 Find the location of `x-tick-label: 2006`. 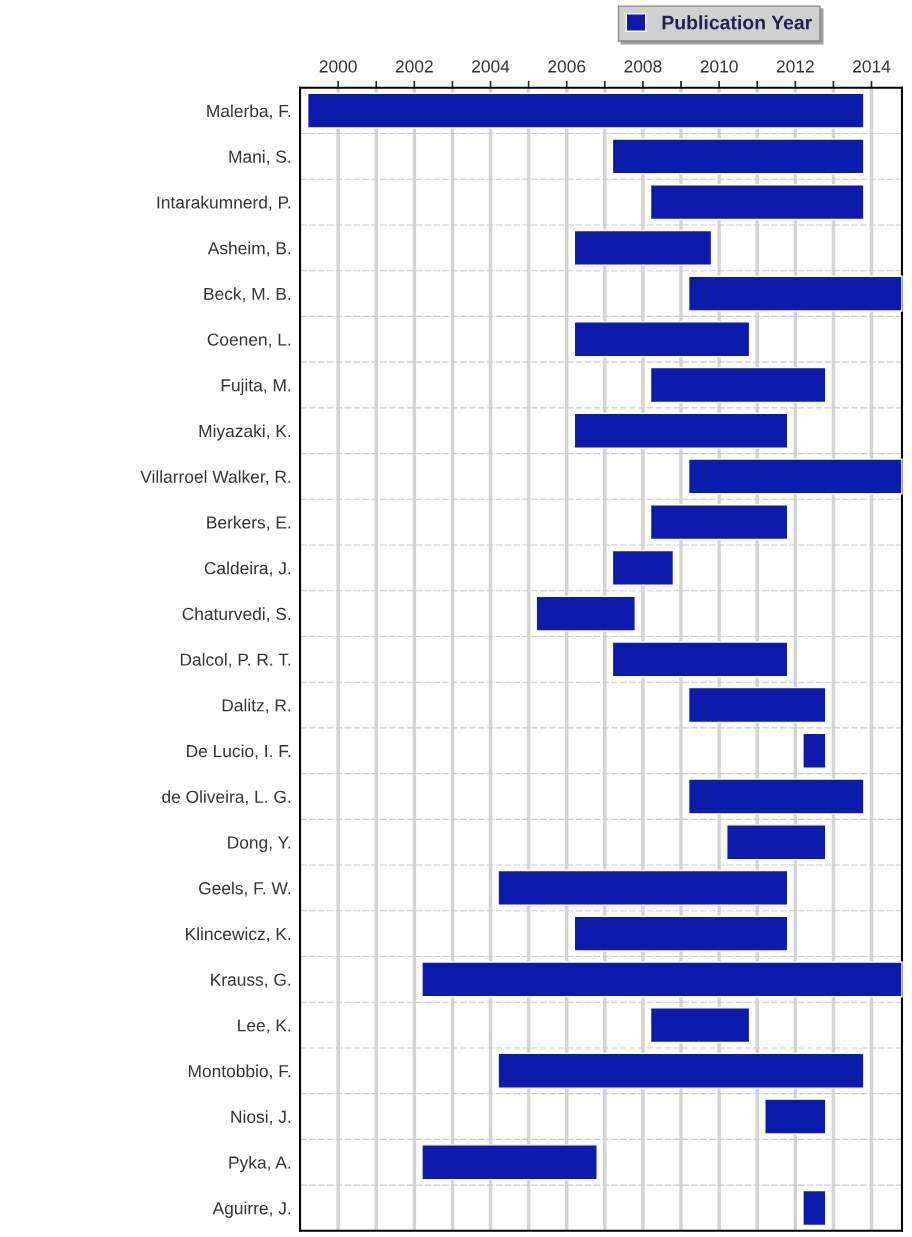

x-tick-label: 2006 is located at coordinates (567, 66).